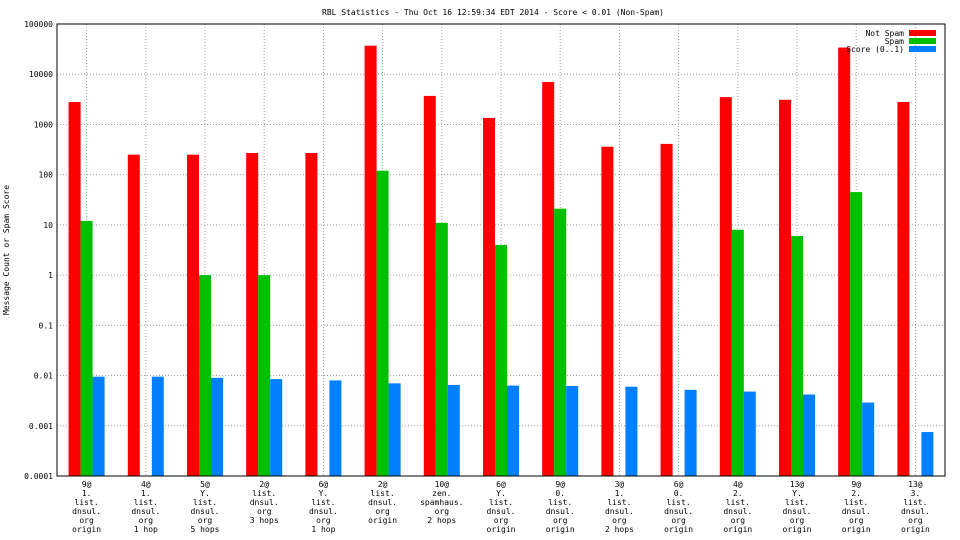 Image resolution: width=960 pixels, height=540 pixels. Describe the element at coordinates (46, 325) in the screenshot. I see `y-tick-label: 0.1` at that location.